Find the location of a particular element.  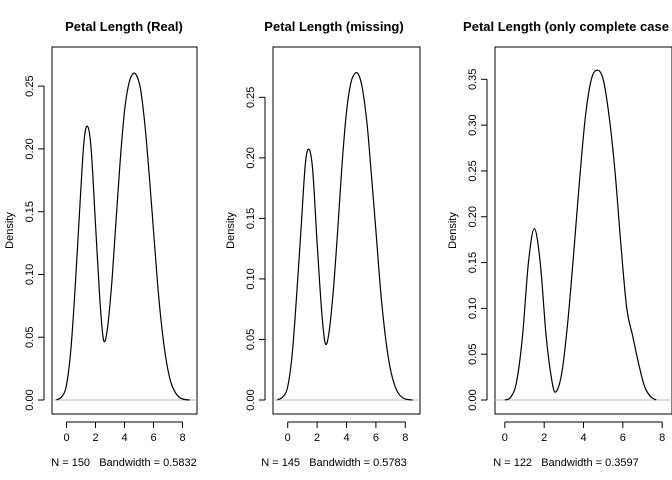

plot-title: Petal Length (missing) is located at coordinates (333, 26).